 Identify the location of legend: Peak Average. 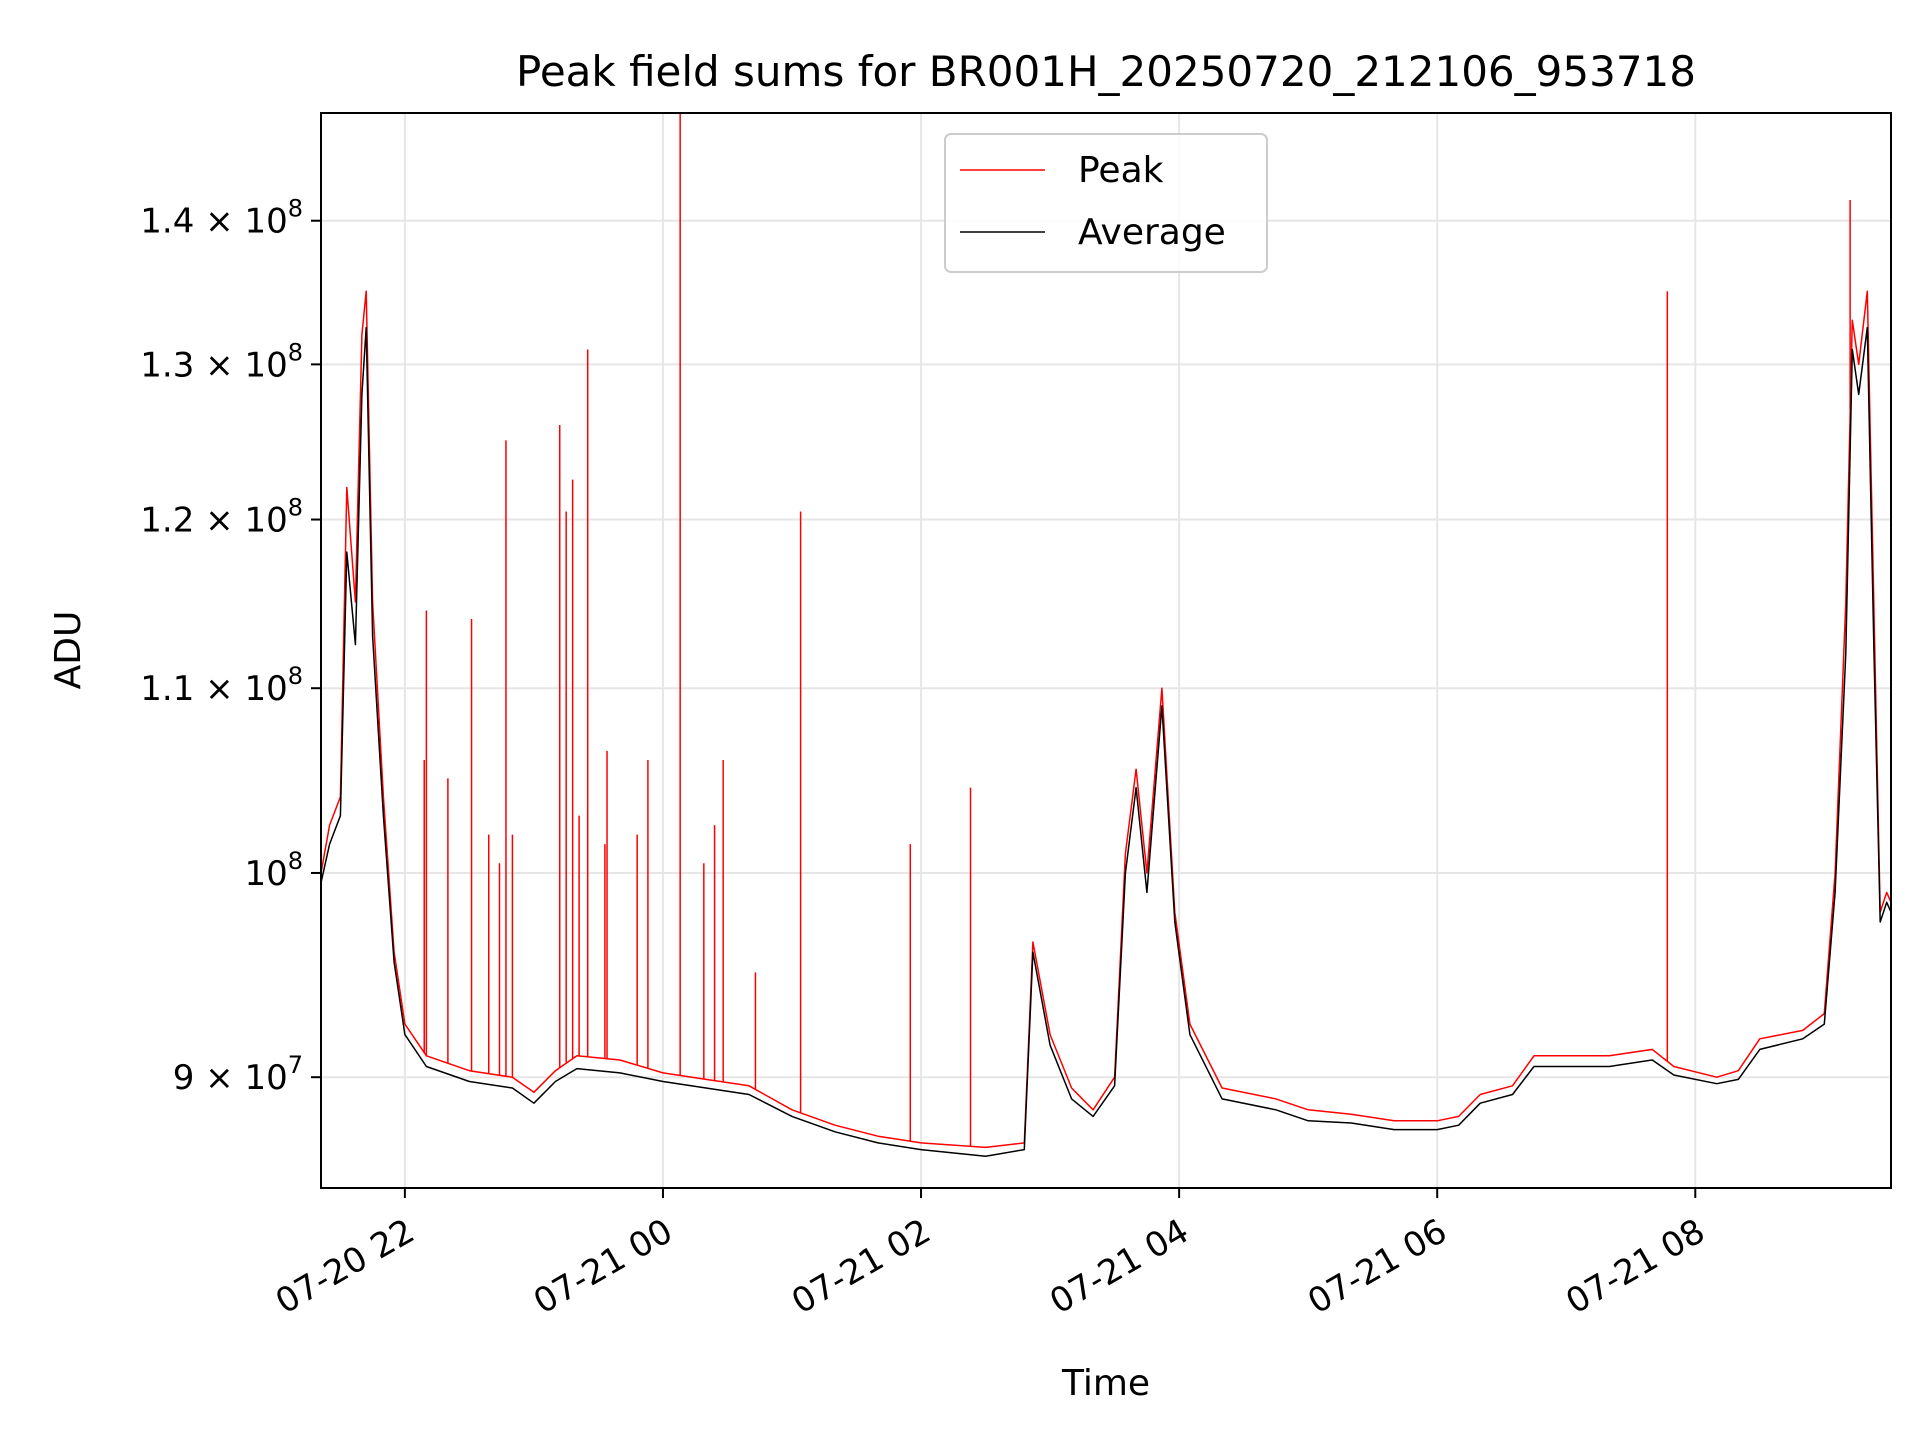
(1106, 203).